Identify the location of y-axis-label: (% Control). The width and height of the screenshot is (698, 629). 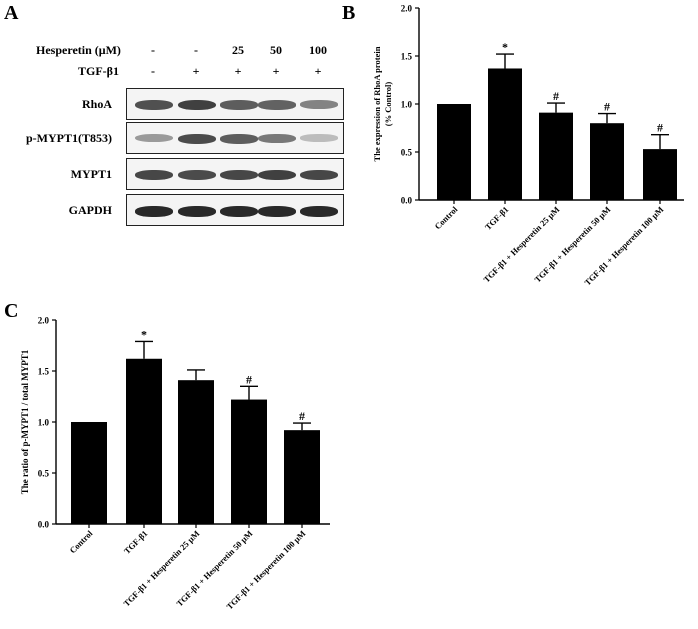
(388, 104).